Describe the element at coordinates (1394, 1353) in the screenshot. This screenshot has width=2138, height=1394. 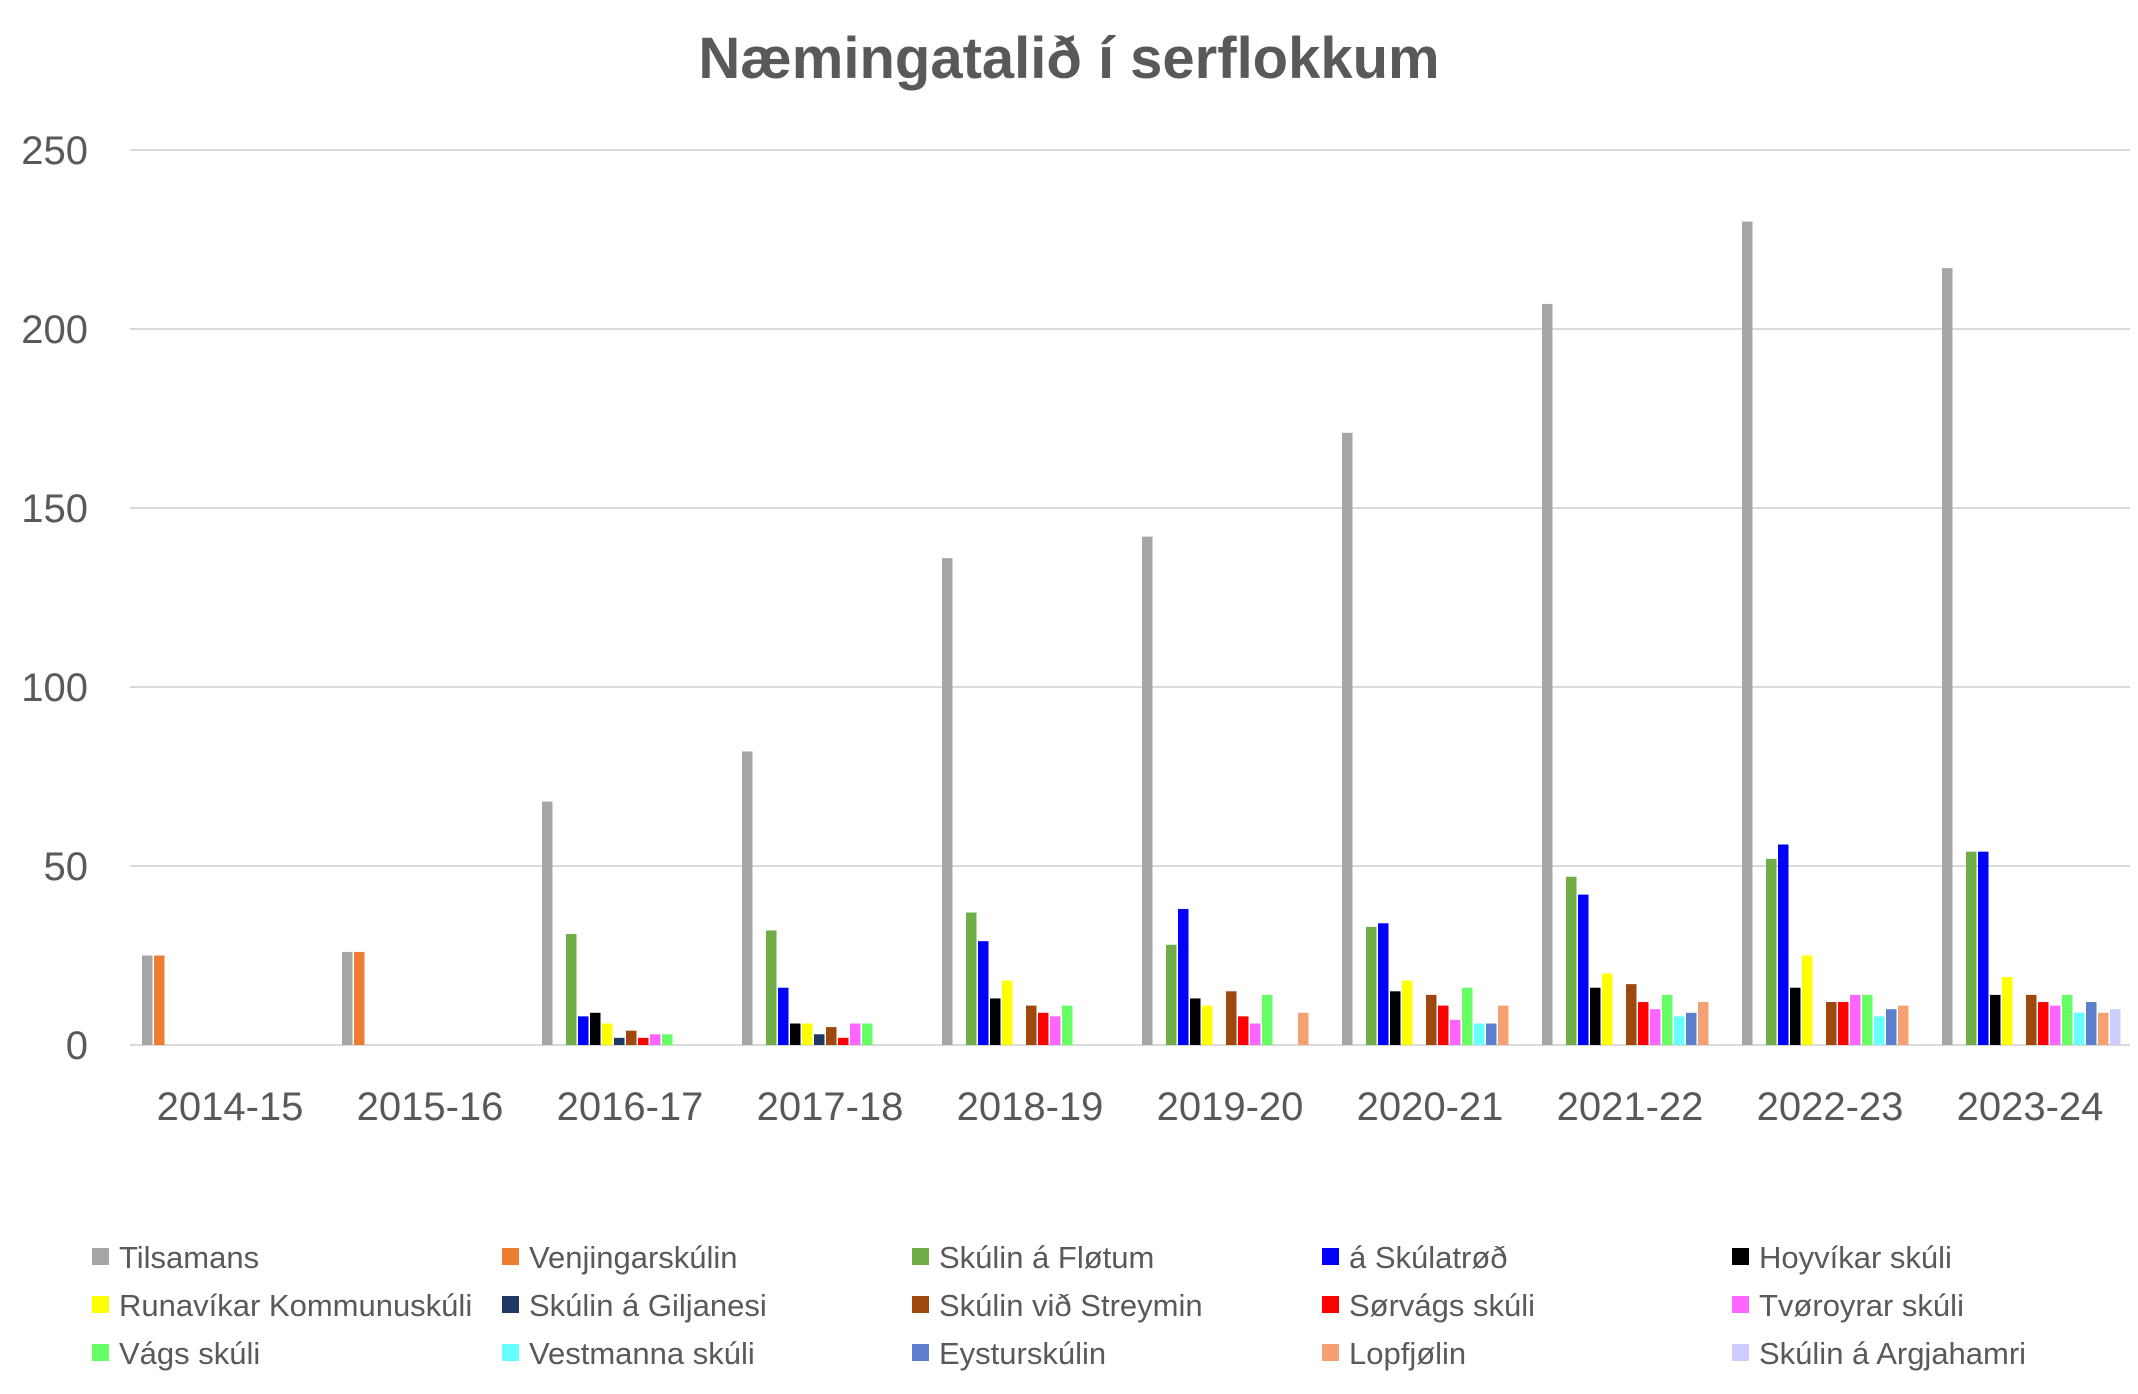
I see `legend-item: Lopfjølin` at that location.